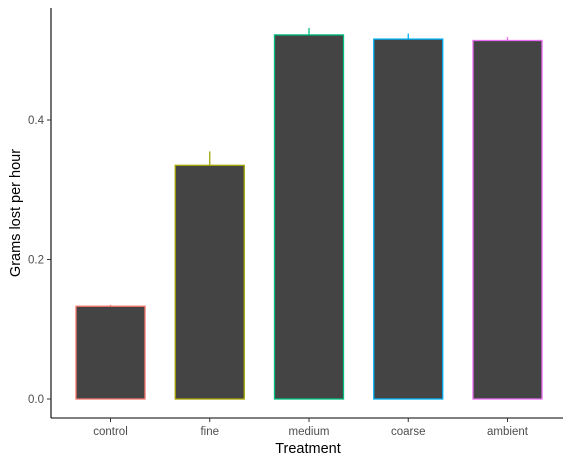 This screenshot has height=464, width=574. I want to click on bar-coarse, so click(408, 219).